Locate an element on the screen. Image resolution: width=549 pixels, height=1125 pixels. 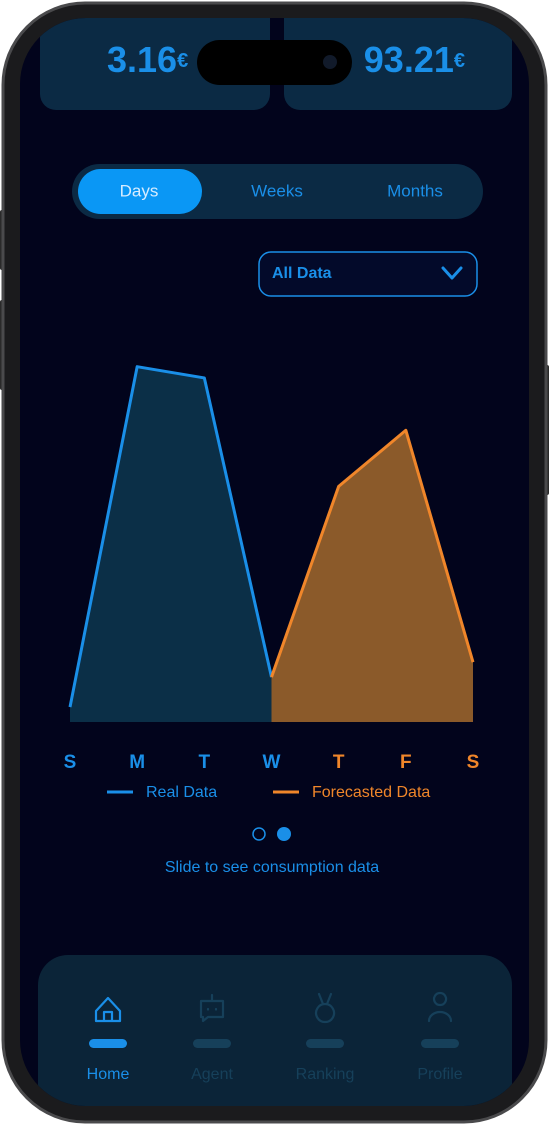
tab: Days is located at coordinates (139, 190).